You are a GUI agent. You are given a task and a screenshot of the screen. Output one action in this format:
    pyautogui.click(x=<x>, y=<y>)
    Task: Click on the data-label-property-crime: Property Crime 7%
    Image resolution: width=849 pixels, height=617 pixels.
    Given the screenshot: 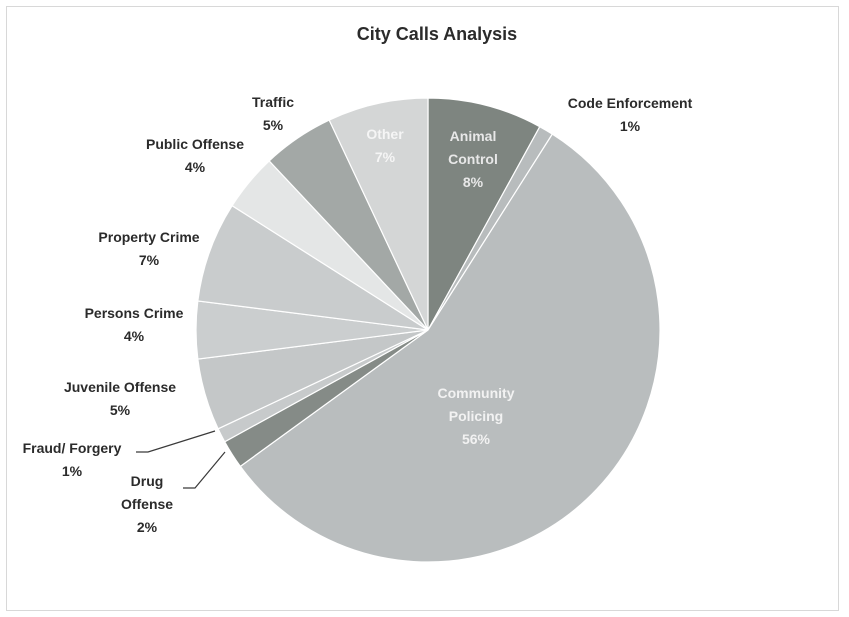 What is the action you would take?
    pyautogui.click(x=148, y=248)
    